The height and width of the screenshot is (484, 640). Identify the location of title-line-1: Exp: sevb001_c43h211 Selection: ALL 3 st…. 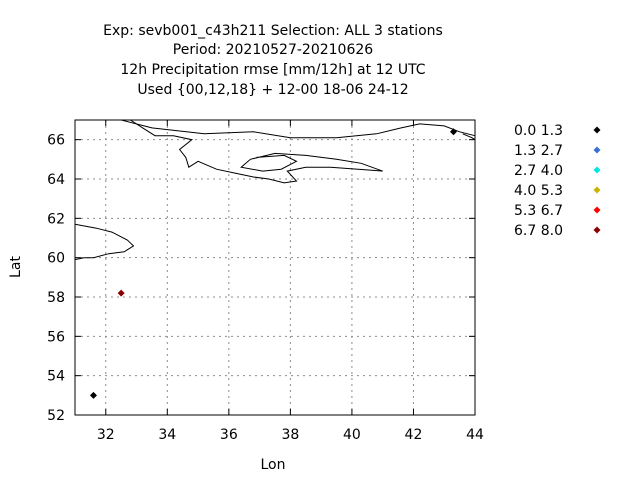
(273, 31).